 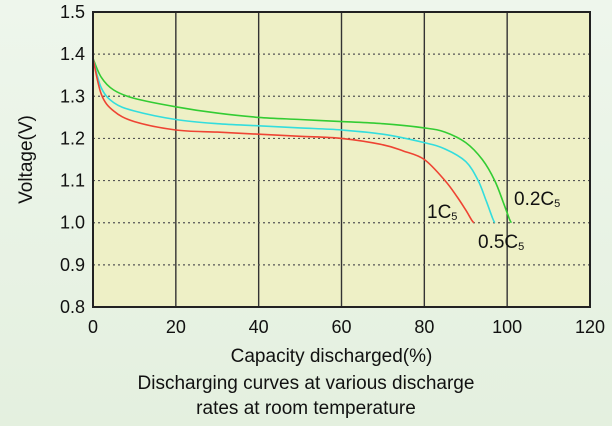 What do you see at coordinates (72, 54) in the screenshot?
I see `y-tick-label: 1.4` at bounding box center [72, 54].